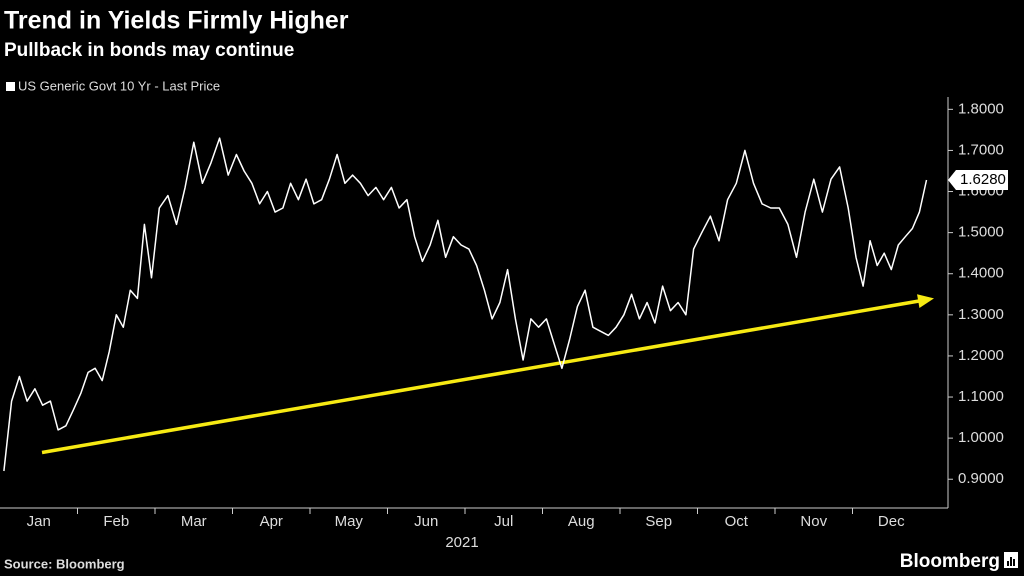  Describe the element at coordinates (426, 521) in the screenshot. I see `x-tick-label: Jun` at that location.